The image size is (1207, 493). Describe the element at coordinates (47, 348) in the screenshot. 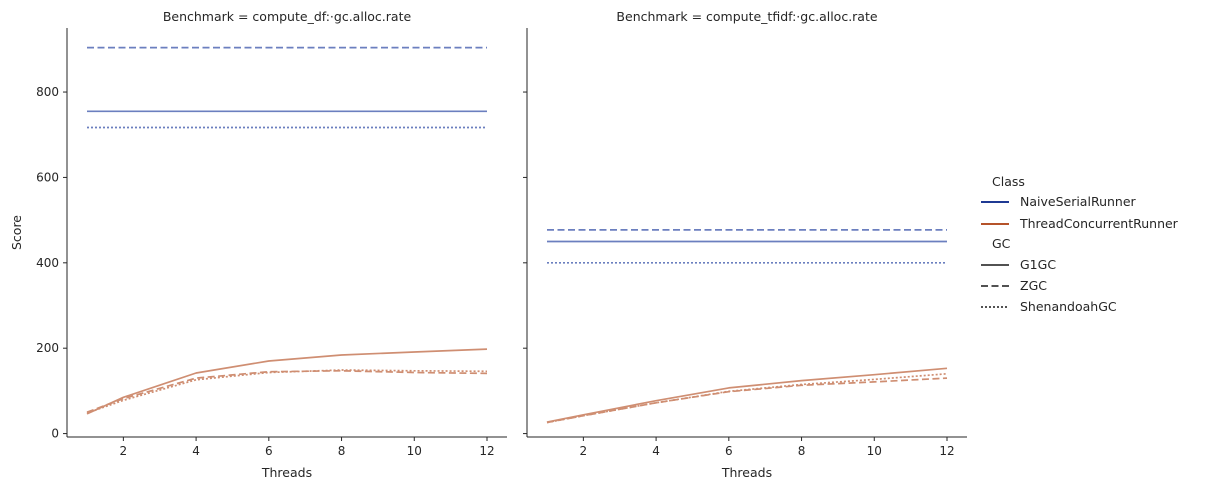

I see `y-tick-label: 200` at that location.